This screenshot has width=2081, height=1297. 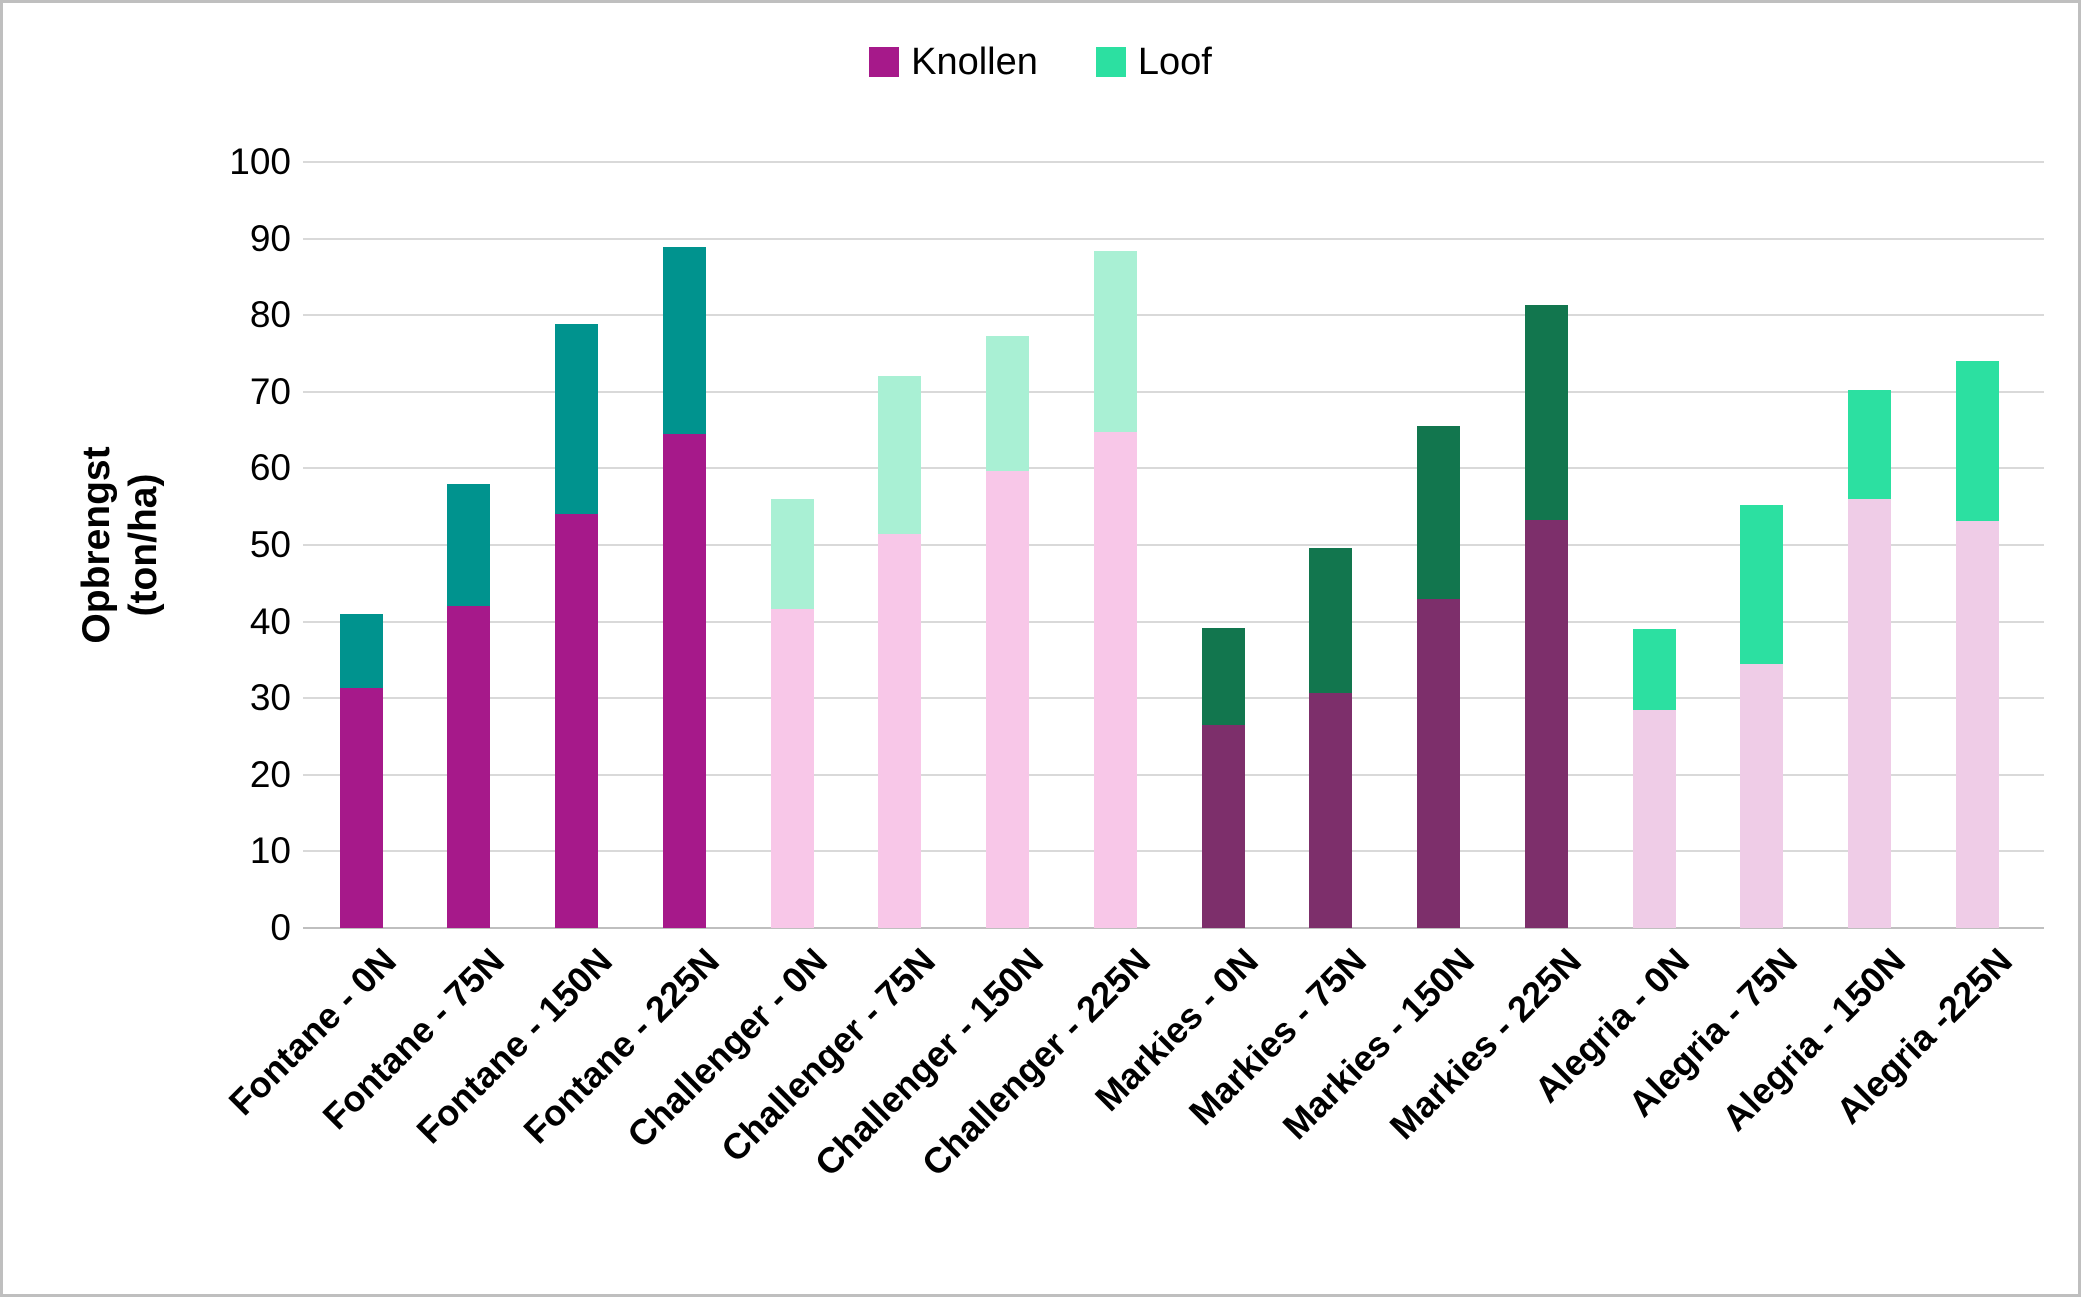 What do you see at coordinates (1040, 62) in the screenshot?
I see `legend: Knollen Loof` at bounding box center [1040, 62].